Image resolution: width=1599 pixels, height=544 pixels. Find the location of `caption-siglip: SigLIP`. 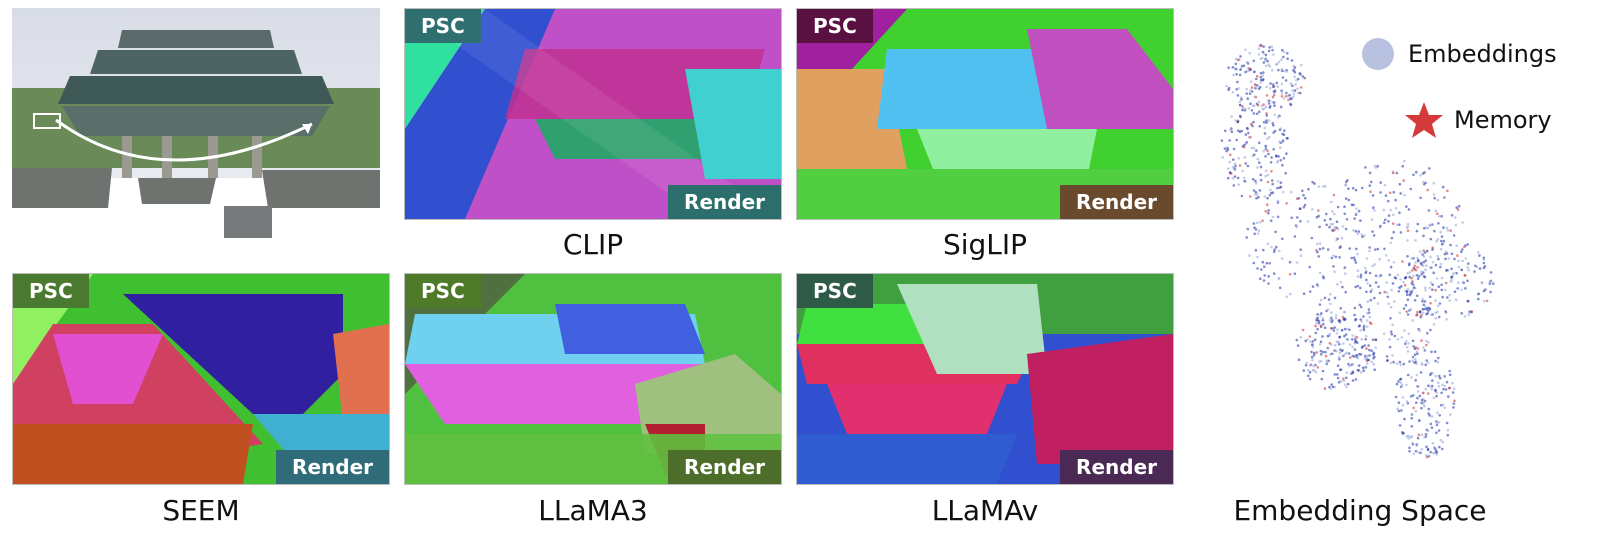

caption-siglip: SigLIP is located at coordinates (985, 244).